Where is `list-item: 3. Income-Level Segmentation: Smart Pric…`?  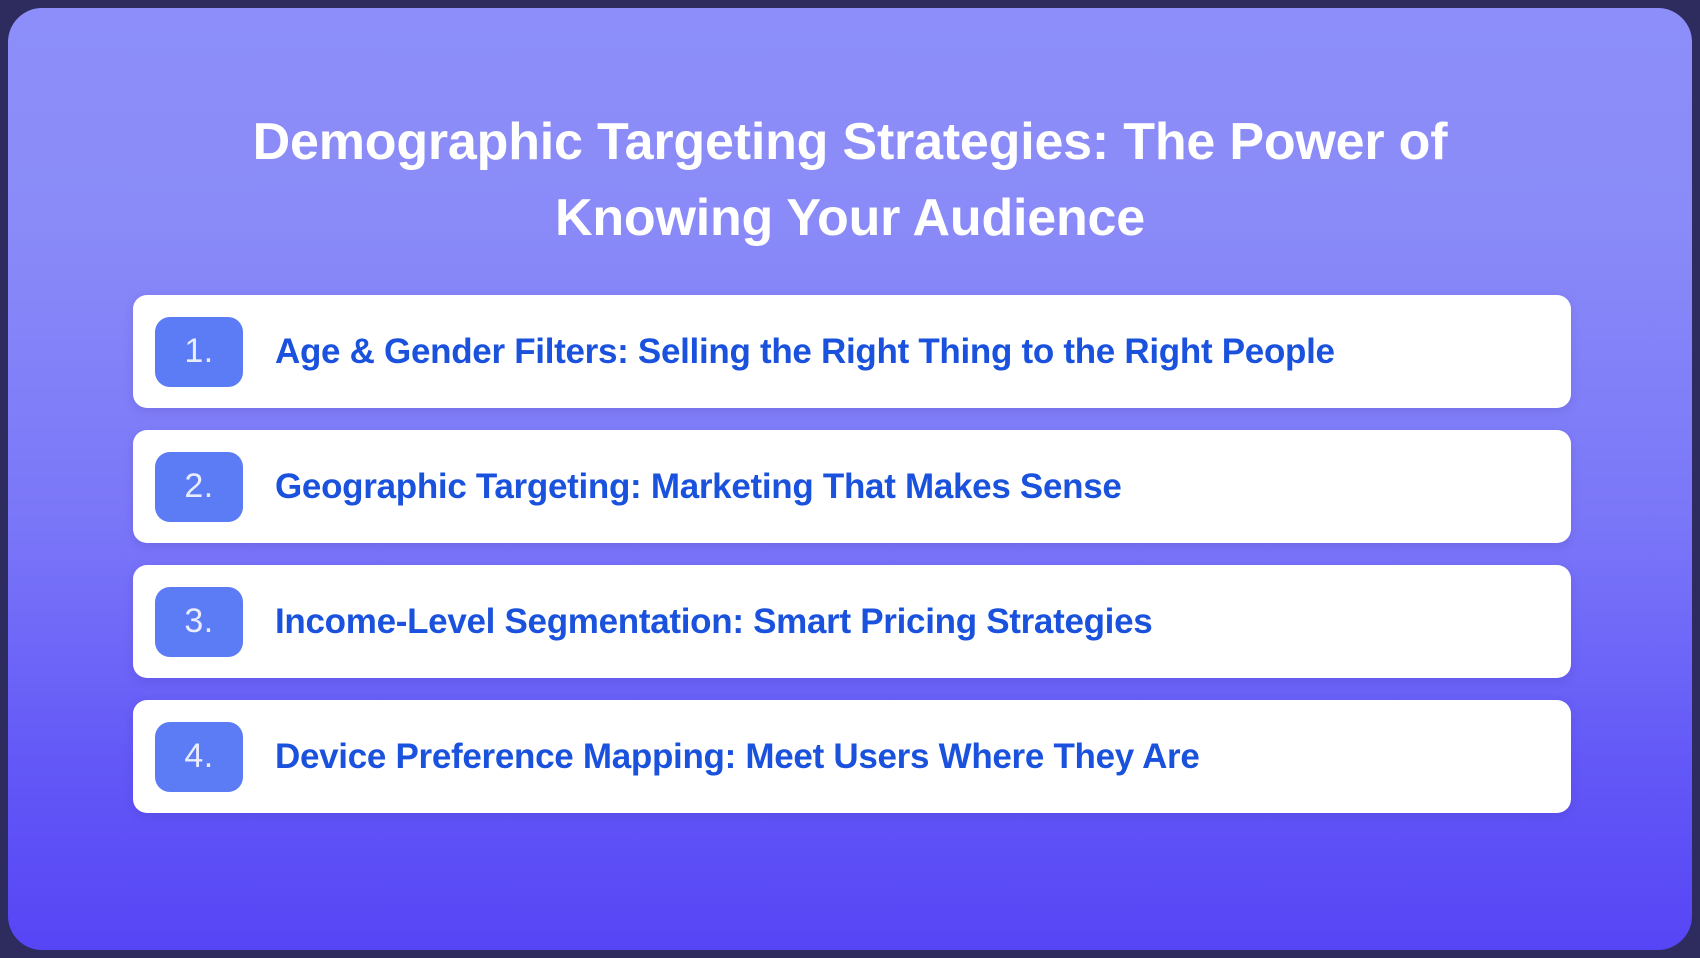
list-item: 3. Income-Level Segmentation: Smart Pric… is located at coordinates (852, 621).